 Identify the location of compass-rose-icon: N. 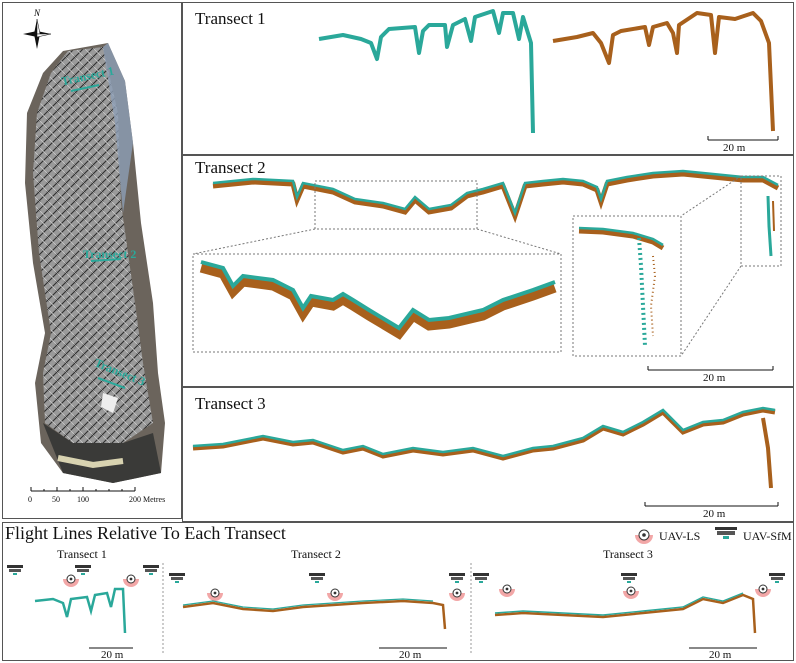
(37, 28).